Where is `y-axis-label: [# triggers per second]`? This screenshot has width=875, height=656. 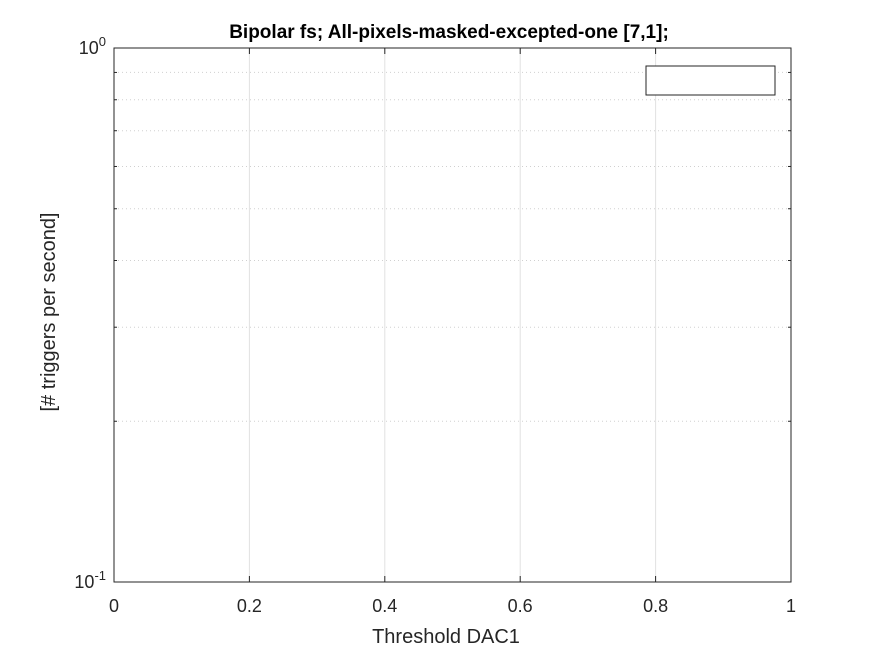 y-axis-label: [# triggers per second] is located at coordinates (49, 312).